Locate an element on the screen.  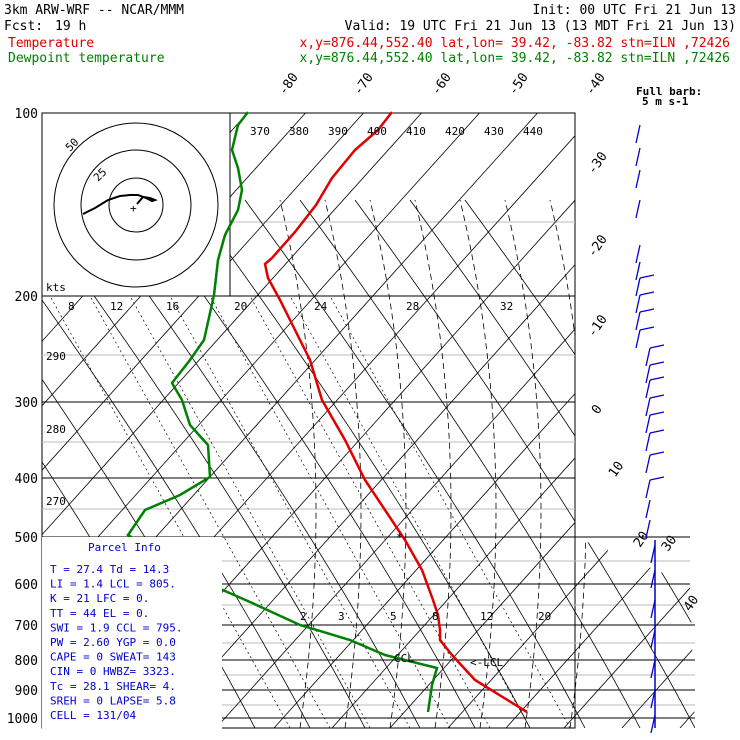
pressure-label: 700 is located at coordinates (26, 626).